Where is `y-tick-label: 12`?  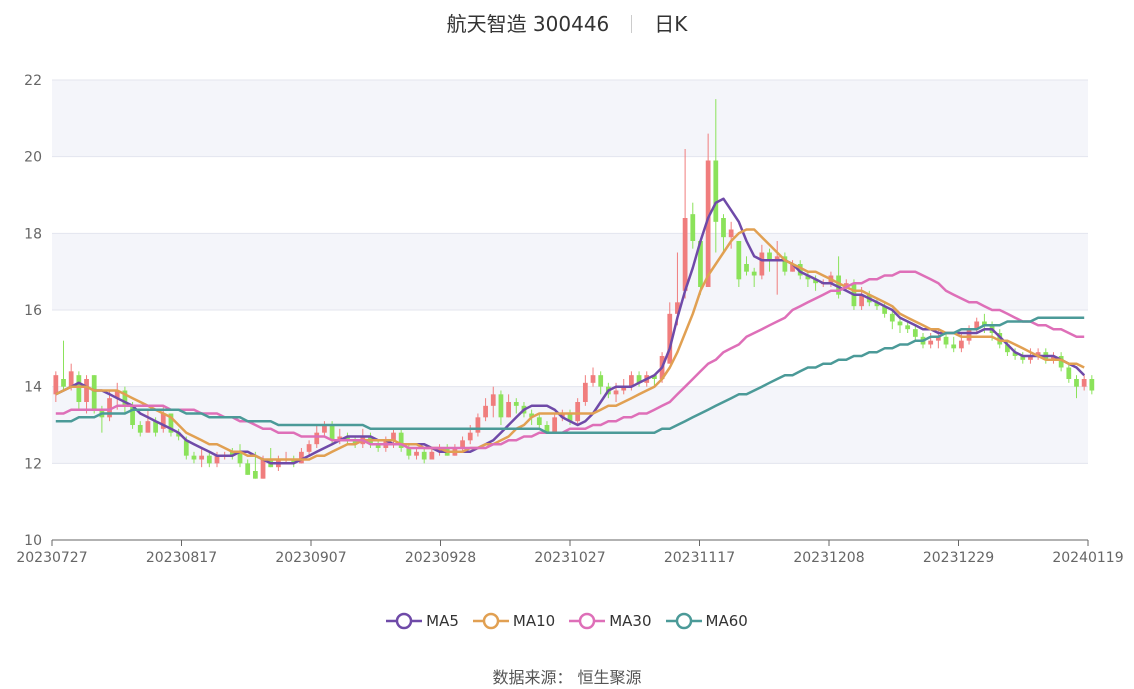 y-tick-label: 12 is located at coordinates (33, 464).